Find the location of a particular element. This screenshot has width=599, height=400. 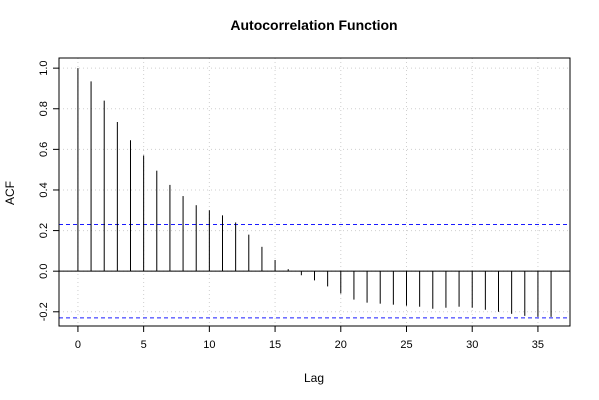

y-tick-label: 0.8 is located at coordinates (44, 108).